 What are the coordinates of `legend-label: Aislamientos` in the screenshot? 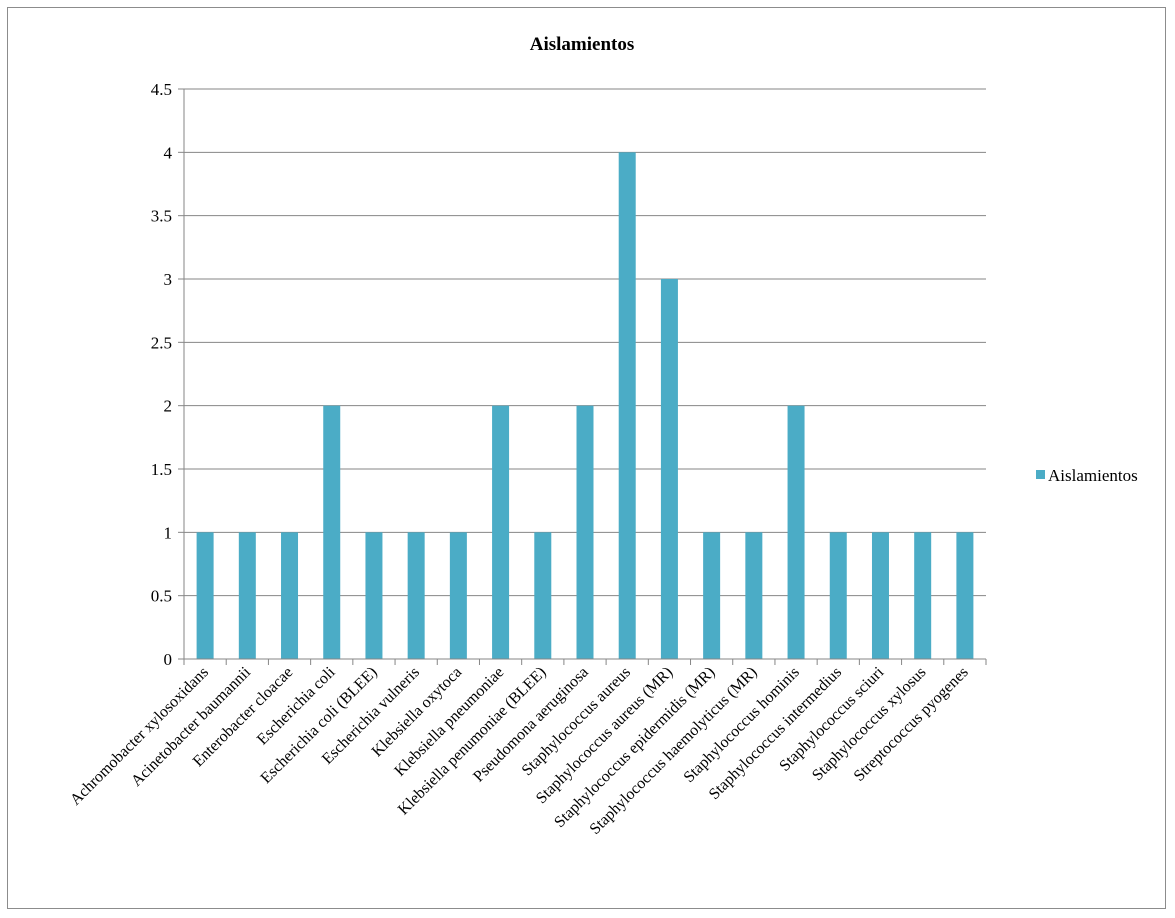 It's located at (1093, 475).